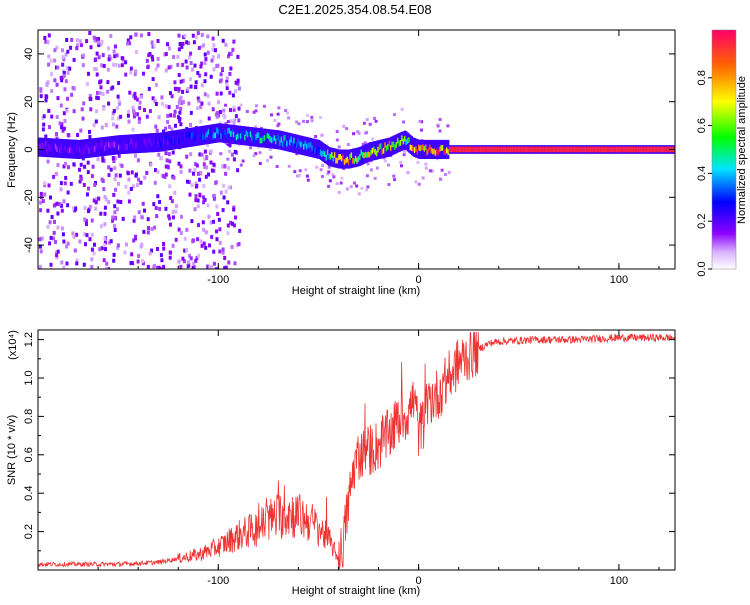  I want to click on spectrogram-ytick-label: 0, so click(29, 149).